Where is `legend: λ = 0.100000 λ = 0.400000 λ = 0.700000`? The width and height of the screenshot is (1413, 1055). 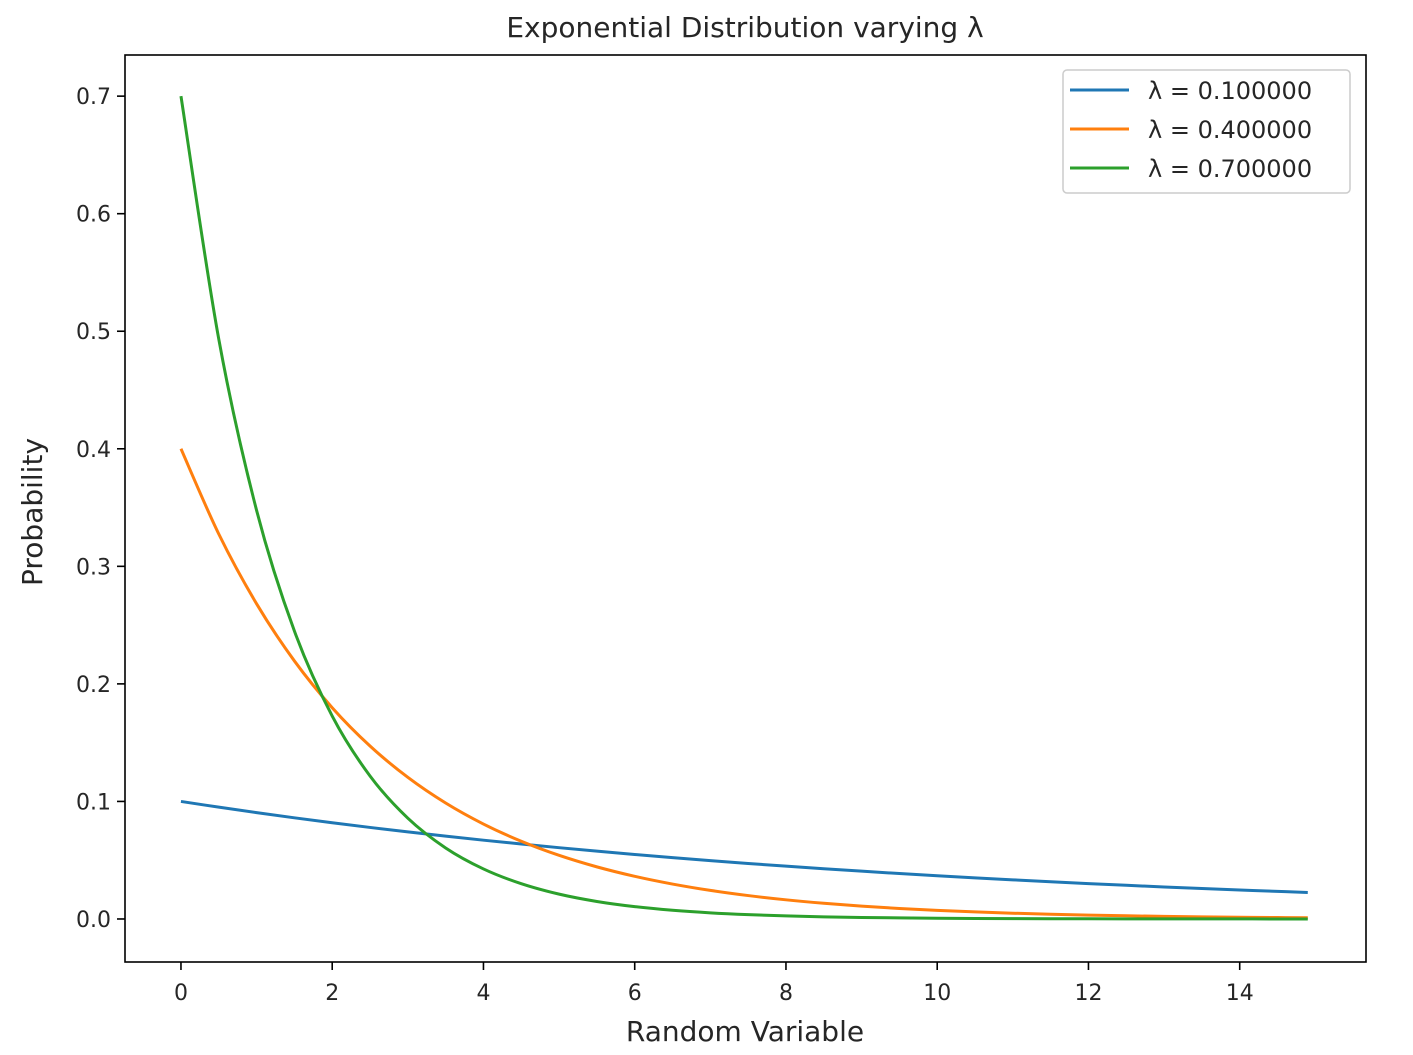 legend: λ = 0.100000 λ = 0.400000 λ = 0.700000 is located at coordinates (1206, 131).